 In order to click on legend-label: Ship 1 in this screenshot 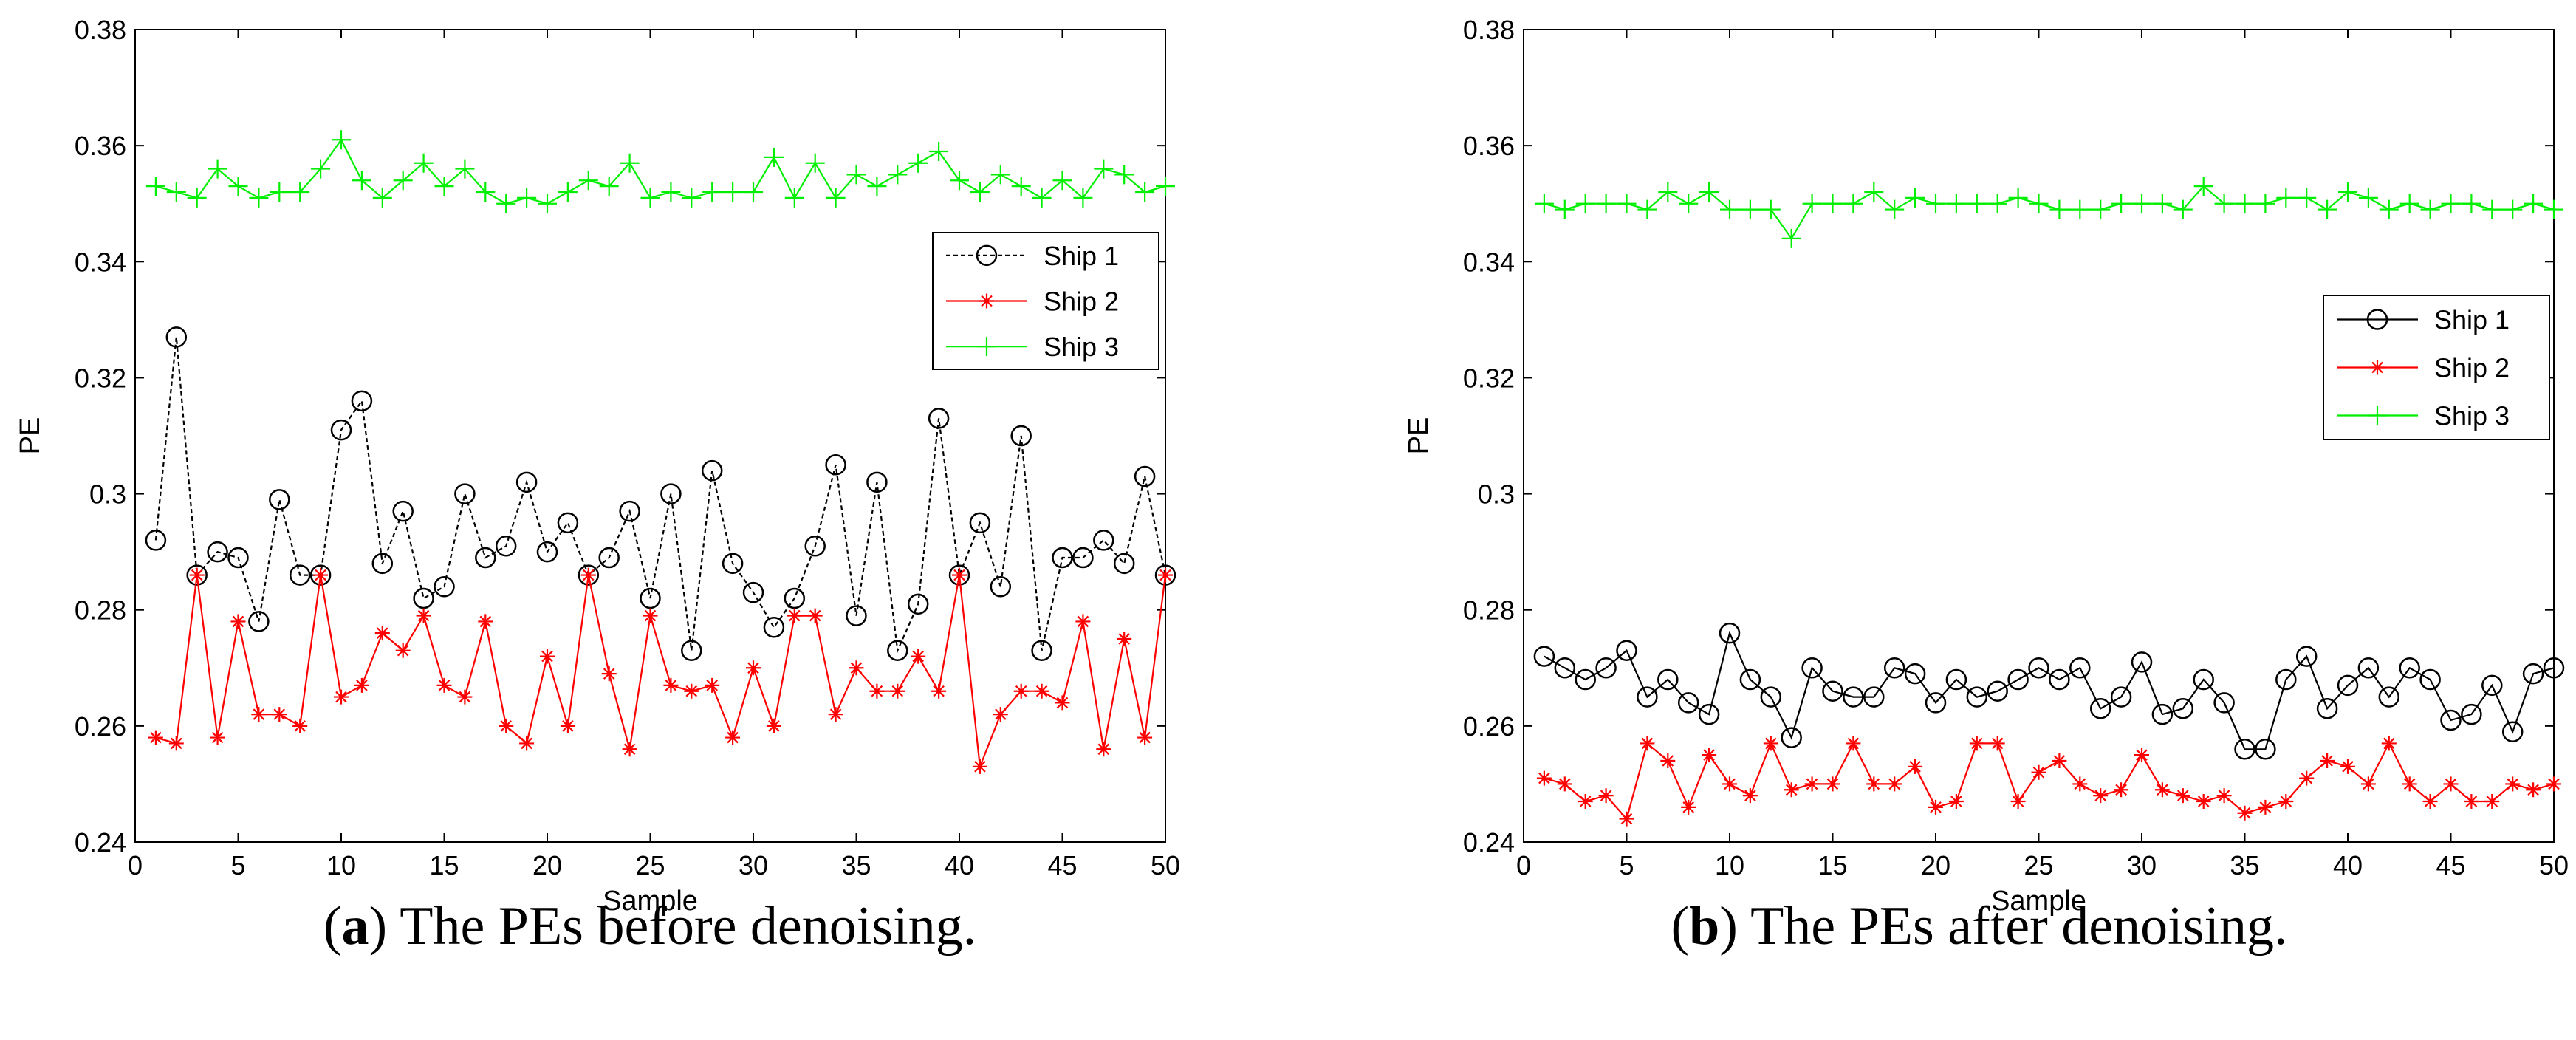, I will do `click(1081, 256)`.